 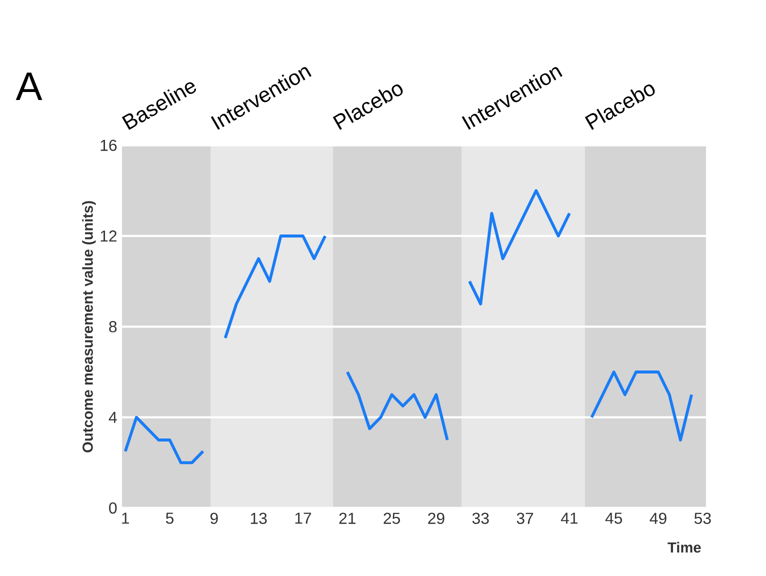 I want to click on x-axis-title: Time, so click(x=684, y=547).